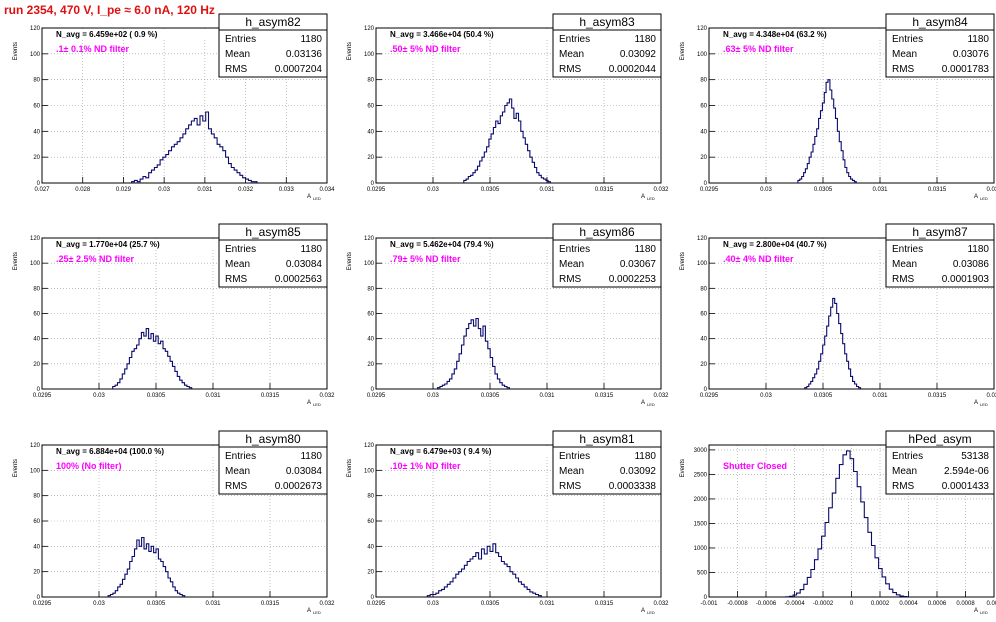 The width and height of the screenshot is (996, 622). I want to click on x-tick-label: 0.027, so click(42, 190).